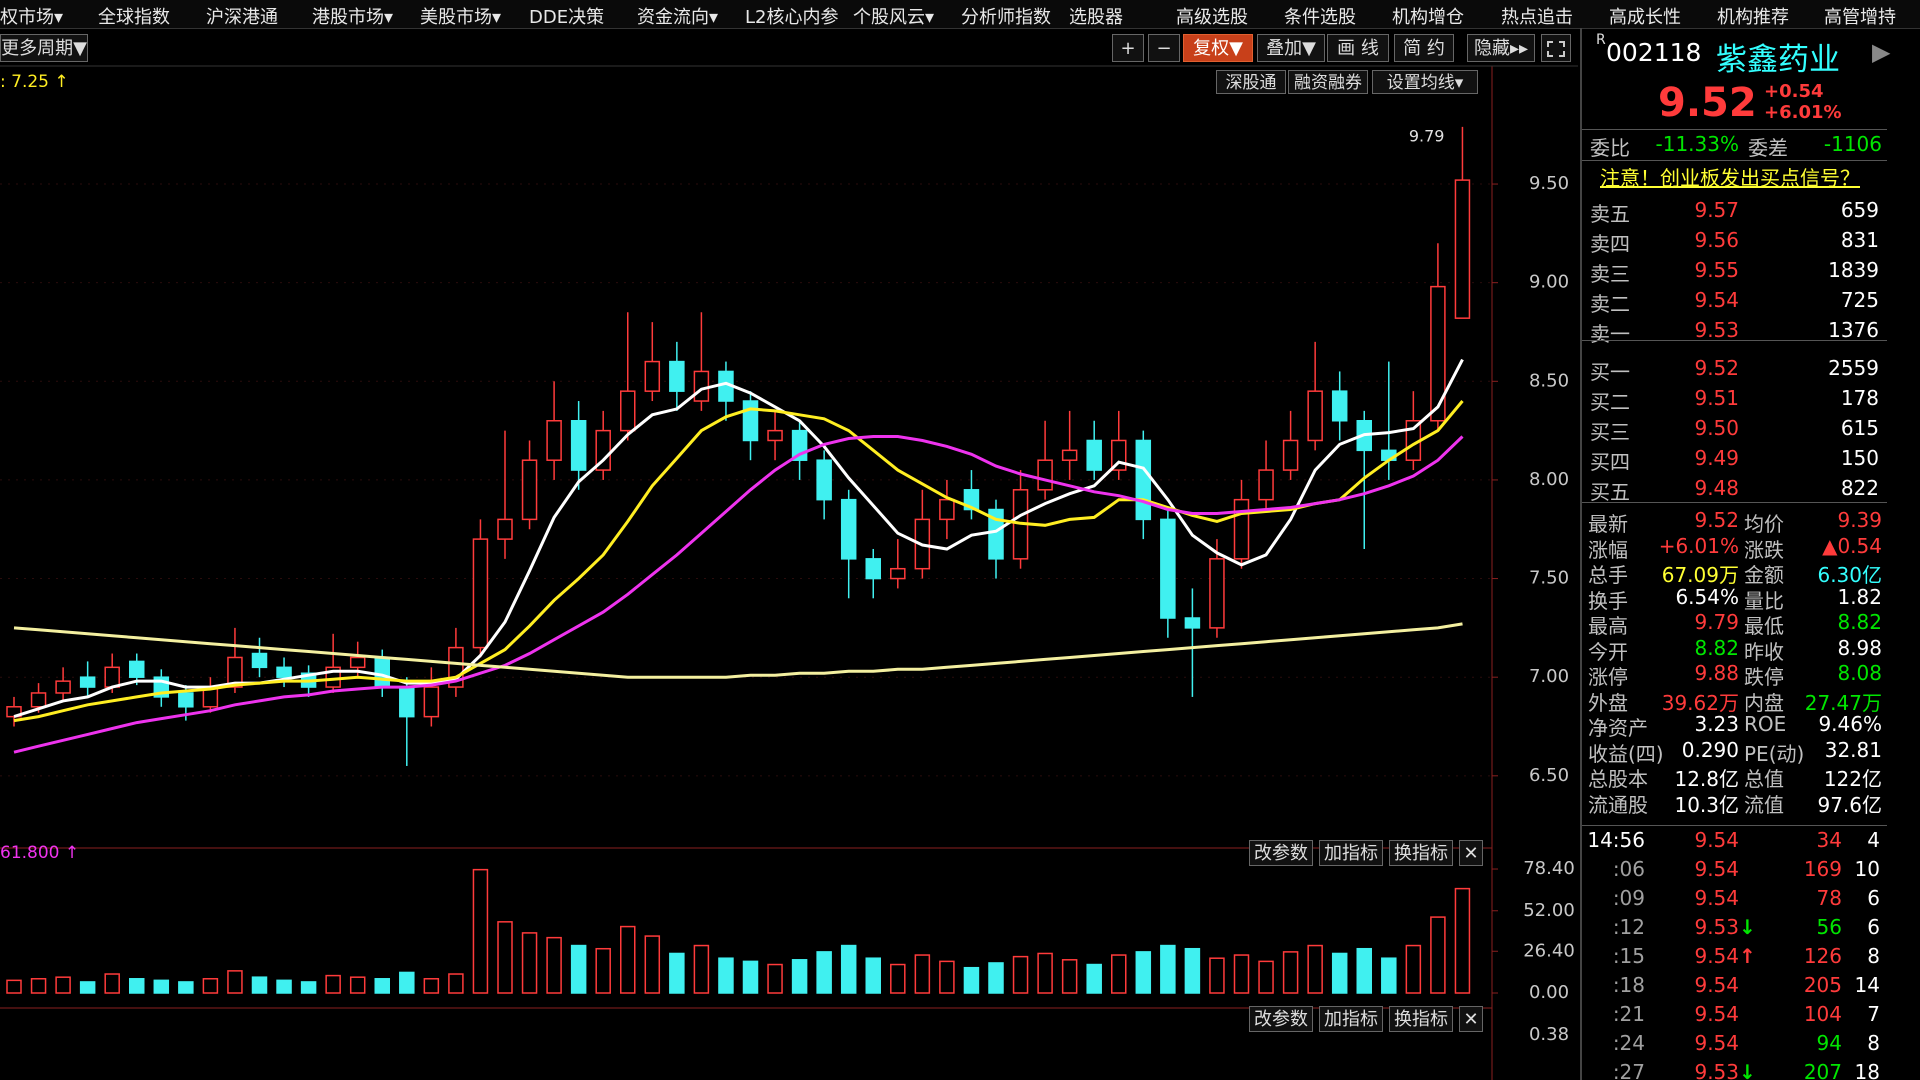  What do you see at coordinates (1358, 48) in the screenshot?
I see `toolbar-button: 画 线` at bounding box center [1358, 48].